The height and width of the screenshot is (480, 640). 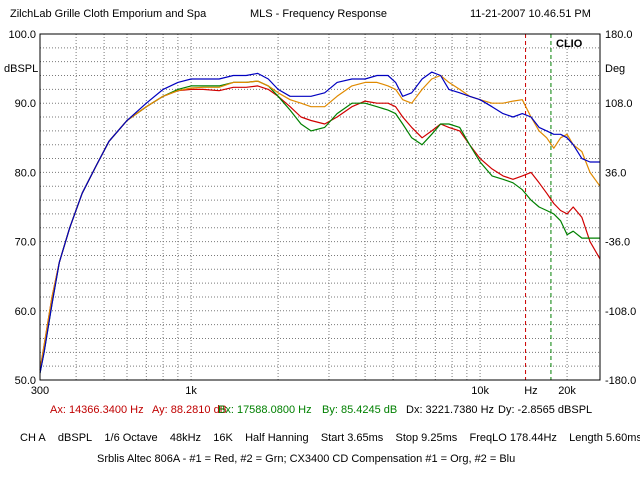 What do you see at coordinates (190, 410) in the screenshot?
I see `cursor-a-y-readout: Ay: 88.2810 dB` at bounding box center [190, 410].